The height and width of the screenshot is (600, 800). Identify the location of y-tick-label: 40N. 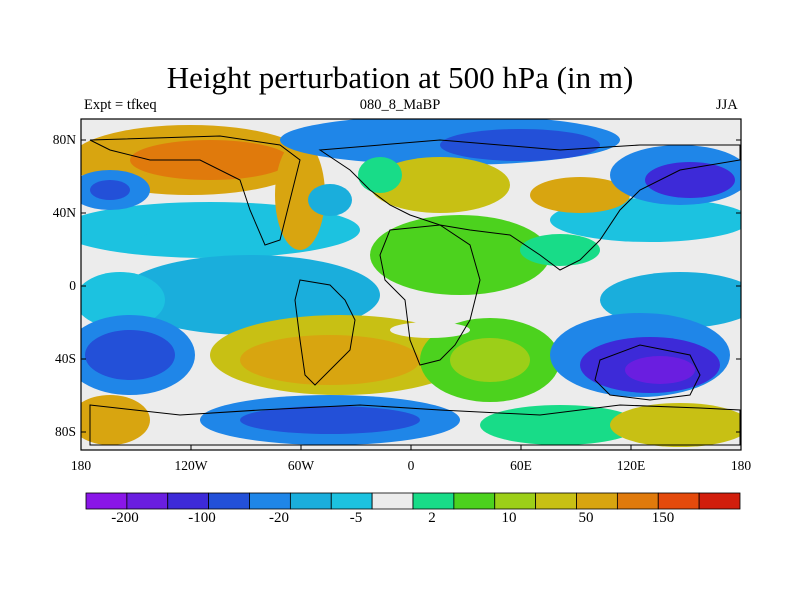
(64, 212).